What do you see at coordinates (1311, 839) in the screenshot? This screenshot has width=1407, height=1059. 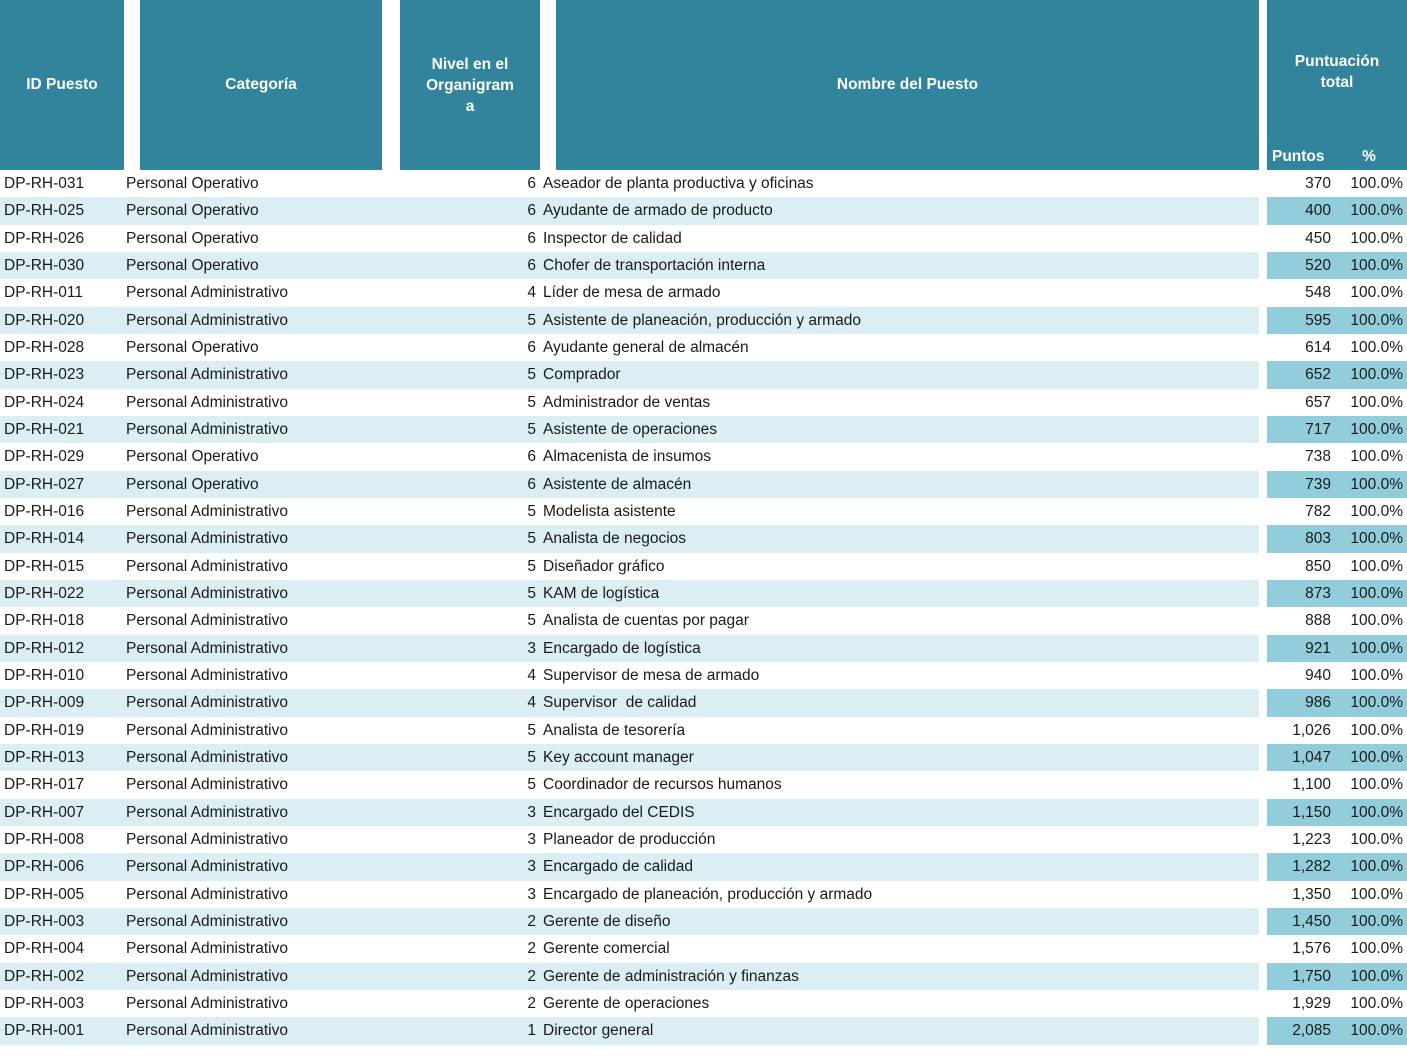 I see `cell-puntos: 1,223` at bounding box center [1311, 839].